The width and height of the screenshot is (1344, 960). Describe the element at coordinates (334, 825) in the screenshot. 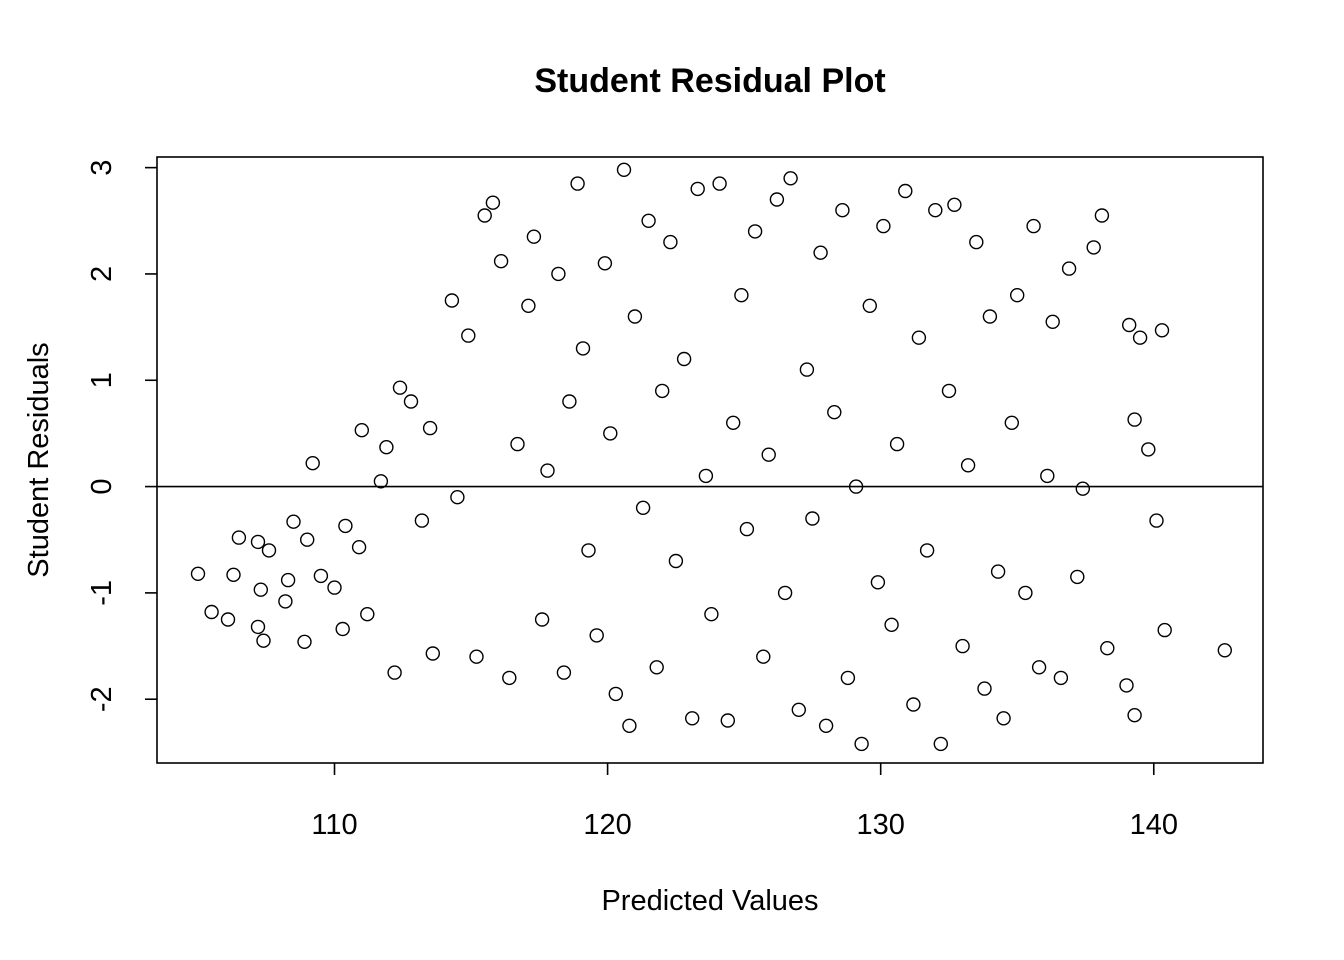

I see `x-tick-label: 110` at that location.